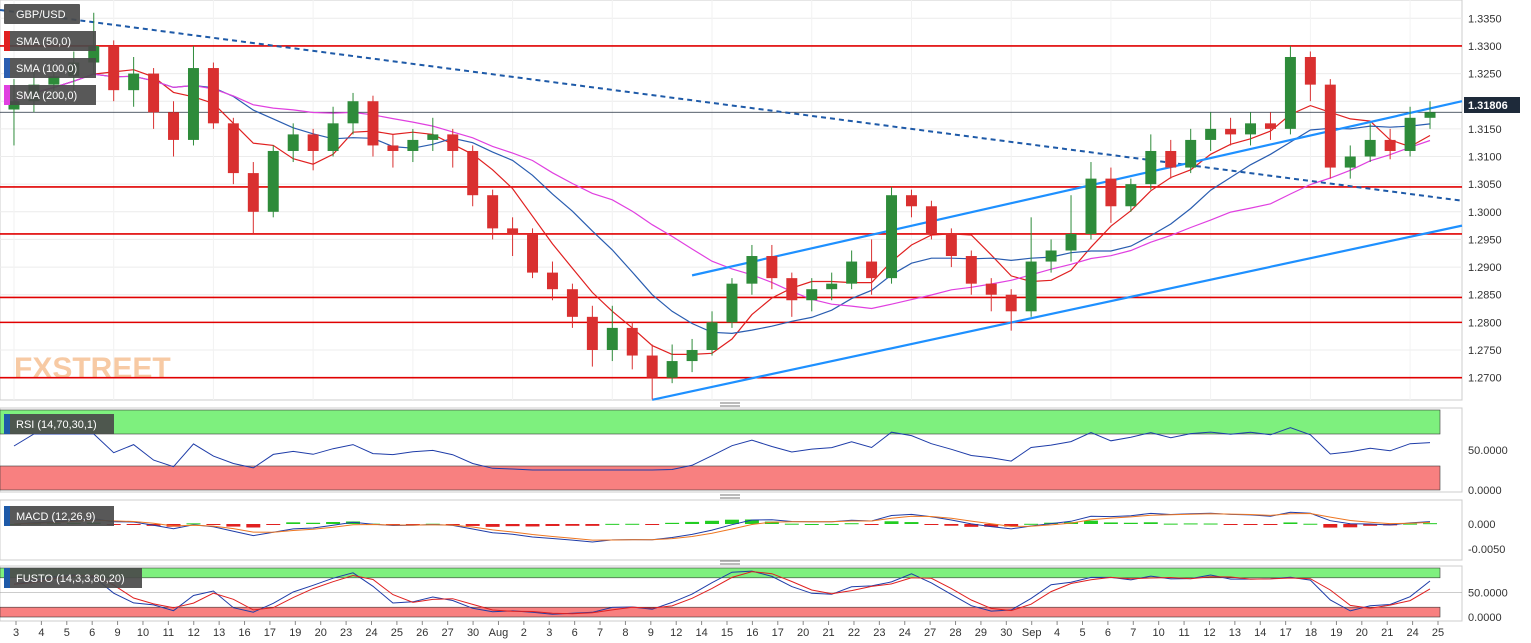  I want to click on symbol-label-text: GBP/USD, so click(41, 15).